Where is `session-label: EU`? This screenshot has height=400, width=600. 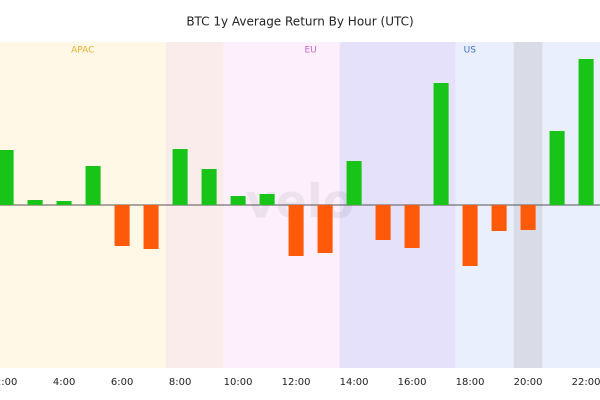
session-label: EU is located at coordinates (310, 51).